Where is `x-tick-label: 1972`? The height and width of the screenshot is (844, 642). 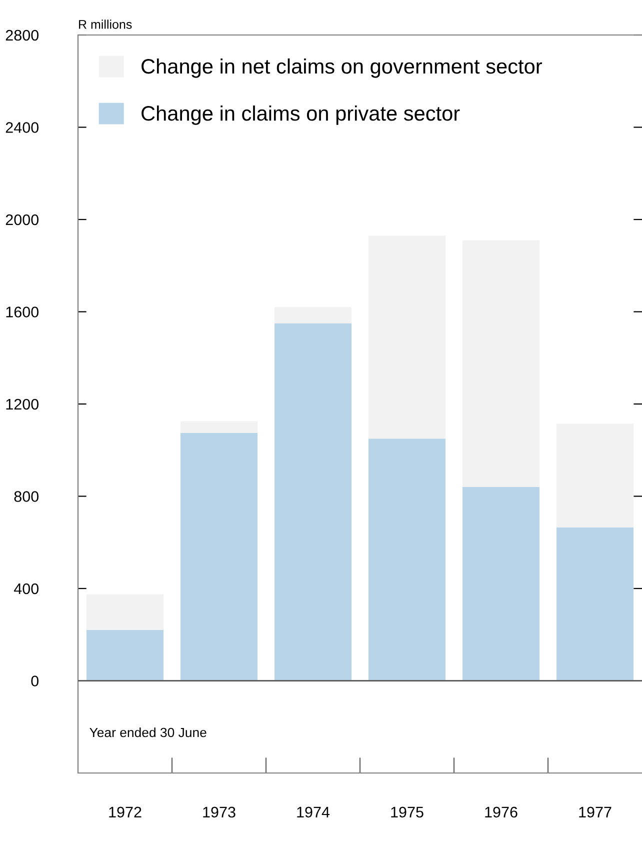 x-tick-label: 1972 is located at coordinates (125, 812).